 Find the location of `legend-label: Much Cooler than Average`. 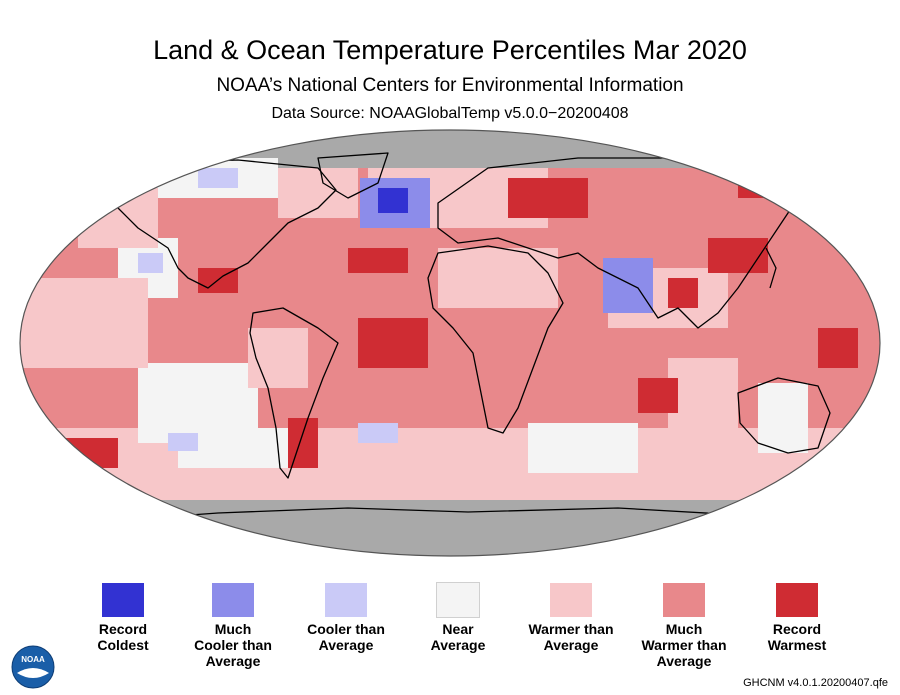

legend-label: Much Cooler than Average is located at coordinates (233, 645).